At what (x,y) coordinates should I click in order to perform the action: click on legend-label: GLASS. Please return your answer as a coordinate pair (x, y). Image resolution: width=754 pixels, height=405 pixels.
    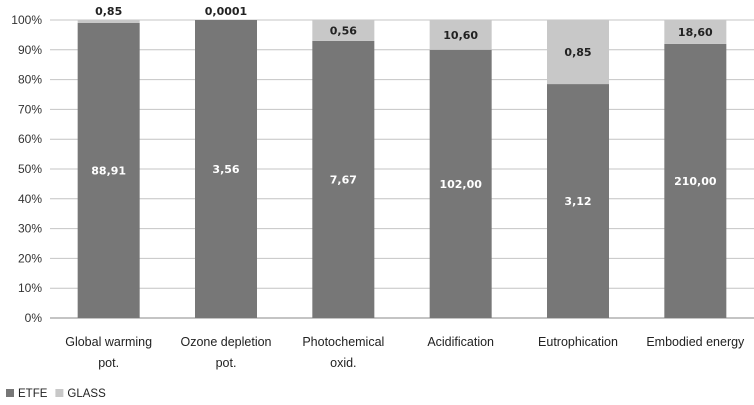
    Looking at the image, I should click on (86, 394).